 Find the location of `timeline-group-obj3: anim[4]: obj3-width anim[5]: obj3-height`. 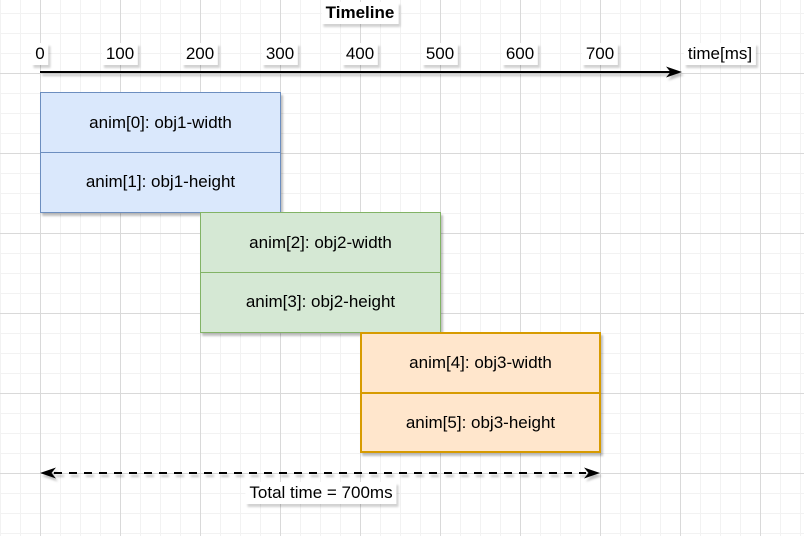

timeline-group-obj3: anim[4]: obj3-width anim[5]: obj3-height is located at coordinates (480, 392).